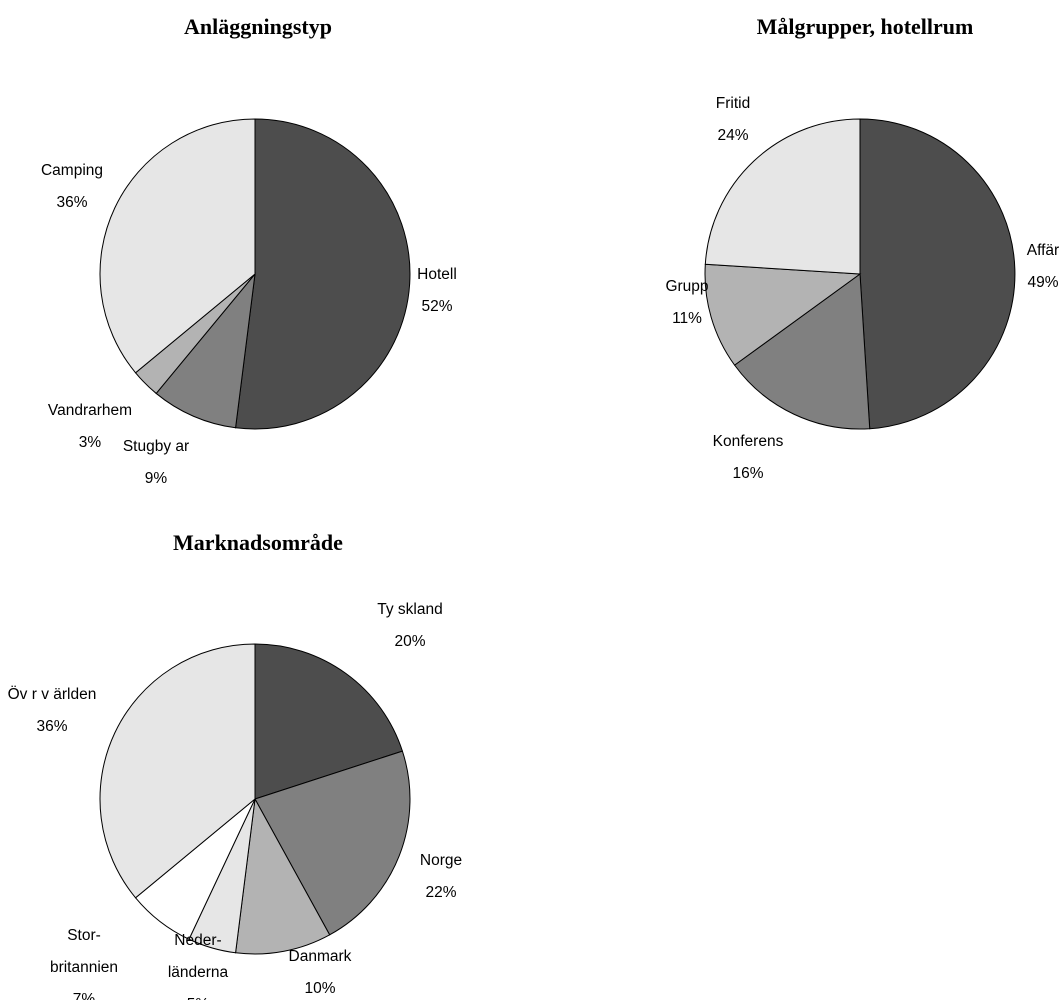  I want to click on slice-label-line: 10%, so click(319, 988).